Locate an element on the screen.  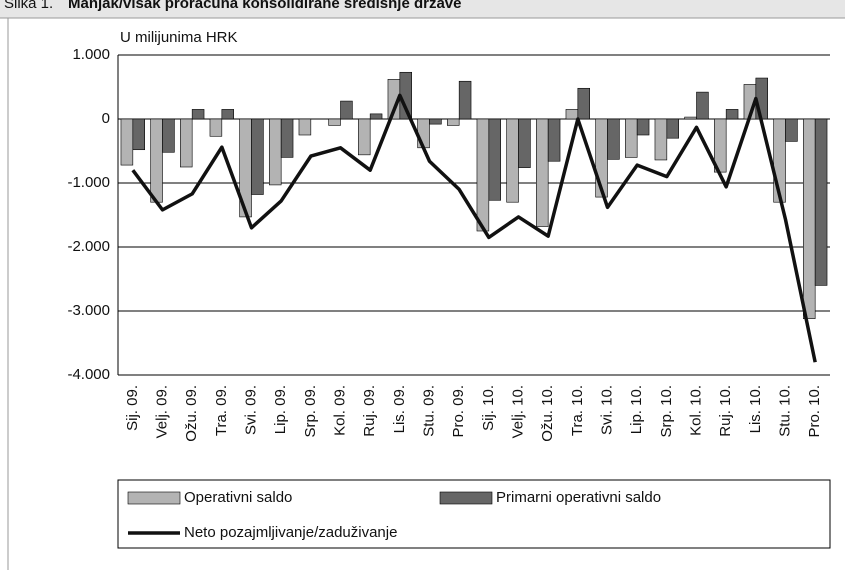
y-tick-label: -3.000 is located at coordinates (88, 310).